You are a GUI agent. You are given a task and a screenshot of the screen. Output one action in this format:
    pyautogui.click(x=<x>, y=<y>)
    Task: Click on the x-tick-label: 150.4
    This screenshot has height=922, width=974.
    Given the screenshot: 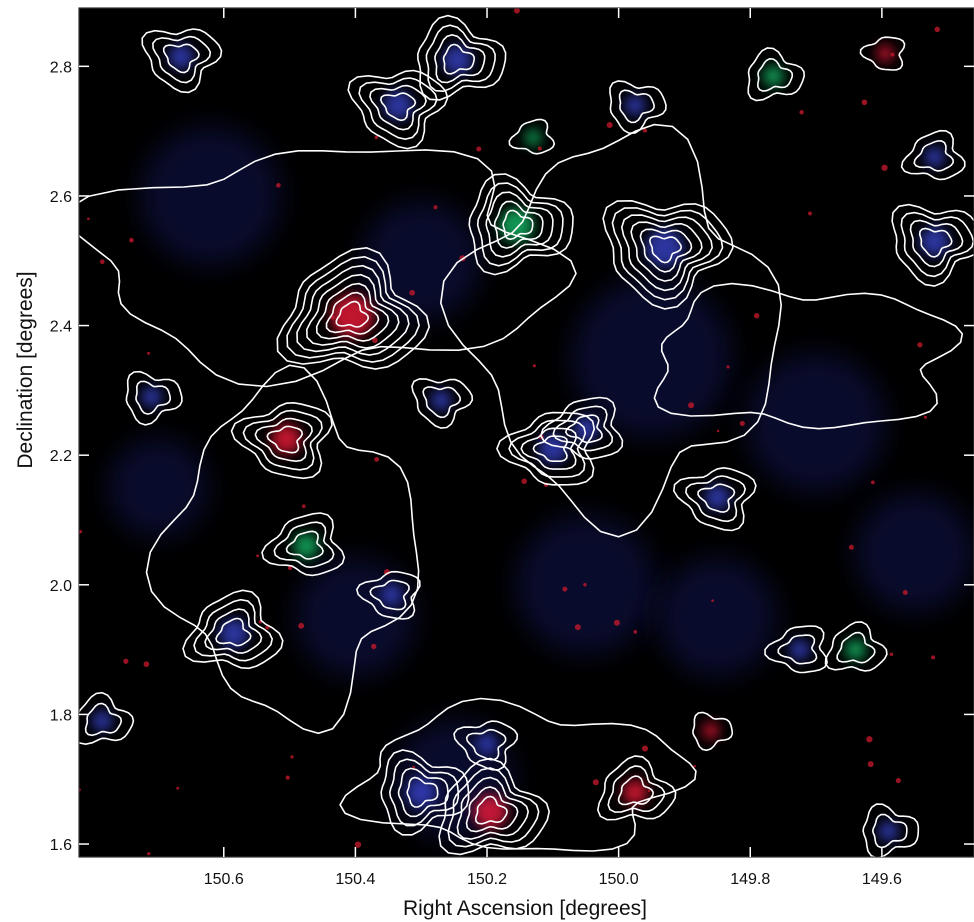 What is the action you would take?
    pyautogui.click(x=355, y=879)
    